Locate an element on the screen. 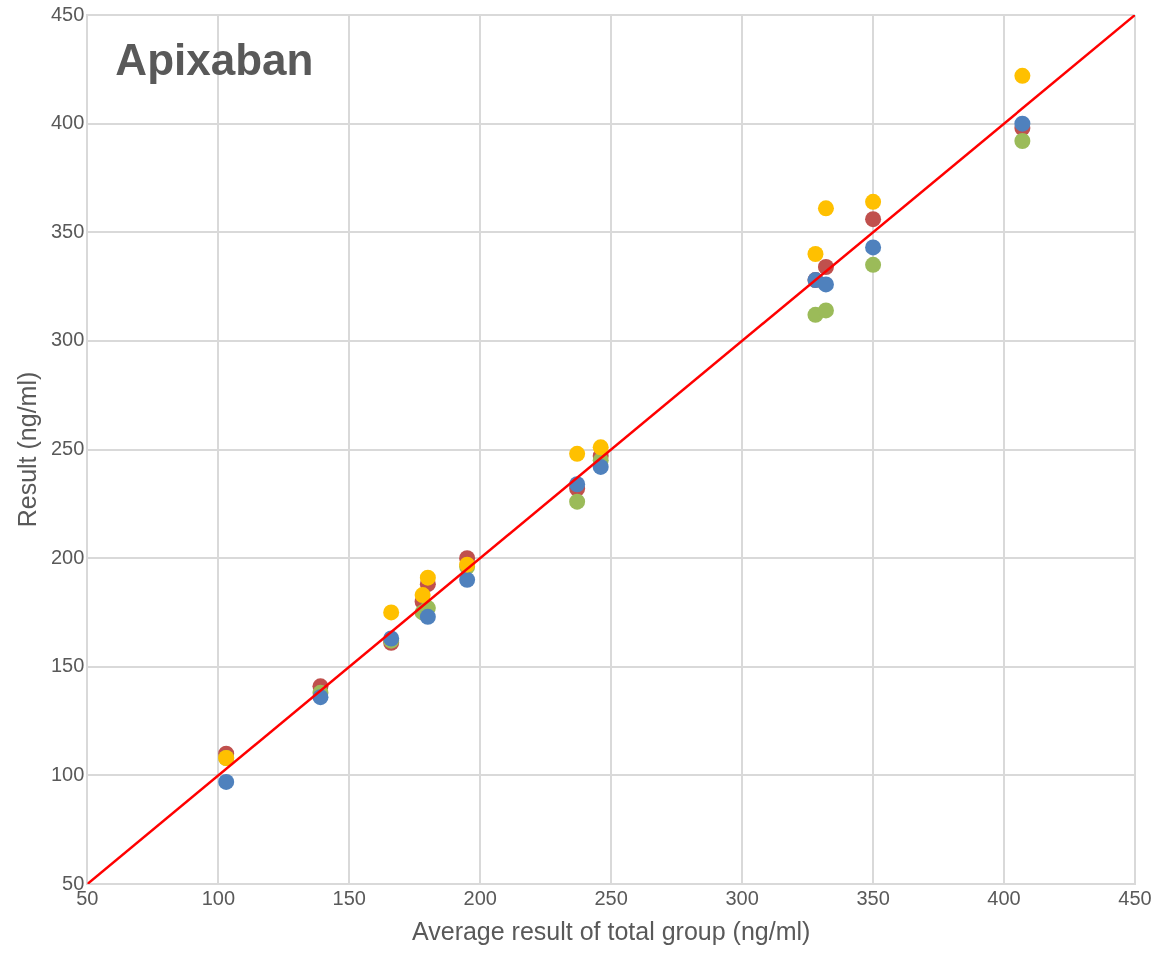 This screenshot has height=957, width=1175. y-tick-label: 150 is located at coordinates (67, 665).